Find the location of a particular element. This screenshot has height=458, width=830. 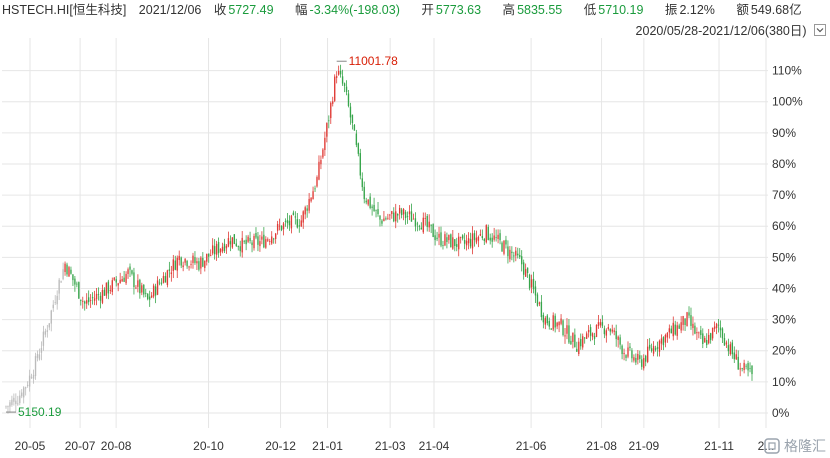

x-tick-label: 21-08 is located at coordinates (601, 446).